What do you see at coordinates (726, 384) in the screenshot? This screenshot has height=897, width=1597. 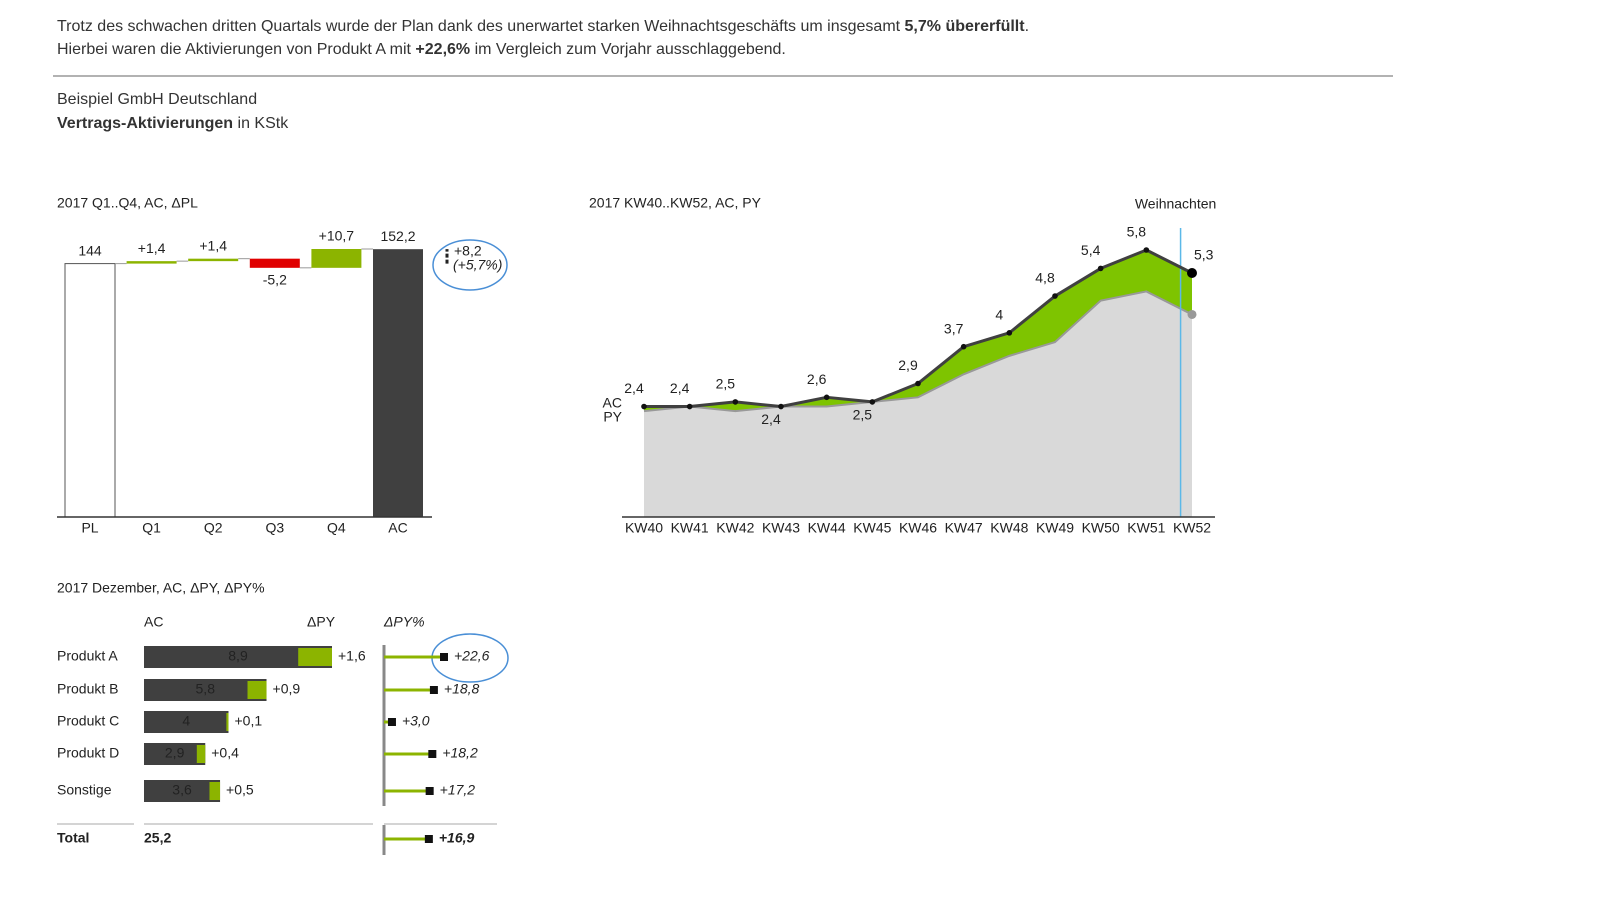 I see `value-label: 2,5` at bounding box center [726, 384].